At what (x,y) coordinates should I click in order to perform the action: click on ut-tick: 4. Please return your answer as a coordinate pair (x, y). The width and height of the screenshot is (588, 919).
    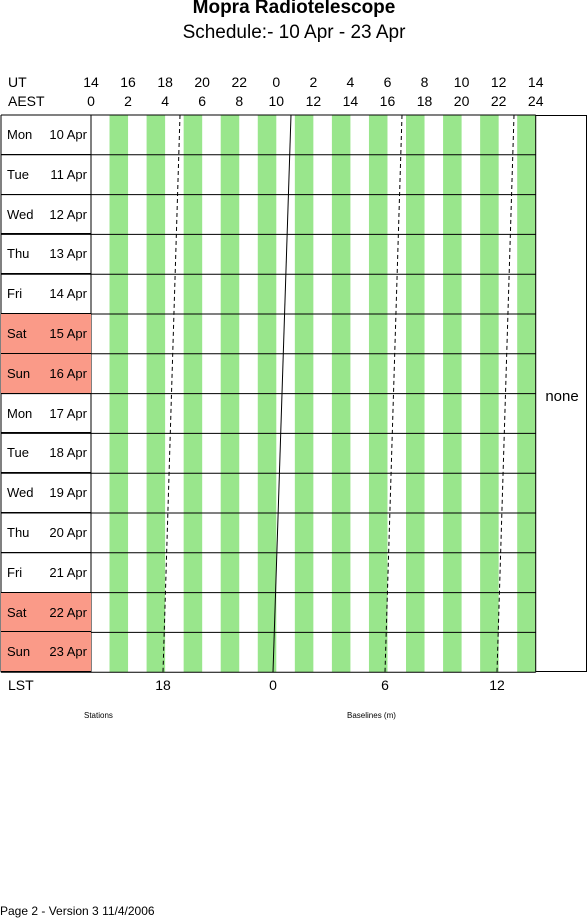
    Looking at the image, I should click on (350, 82).